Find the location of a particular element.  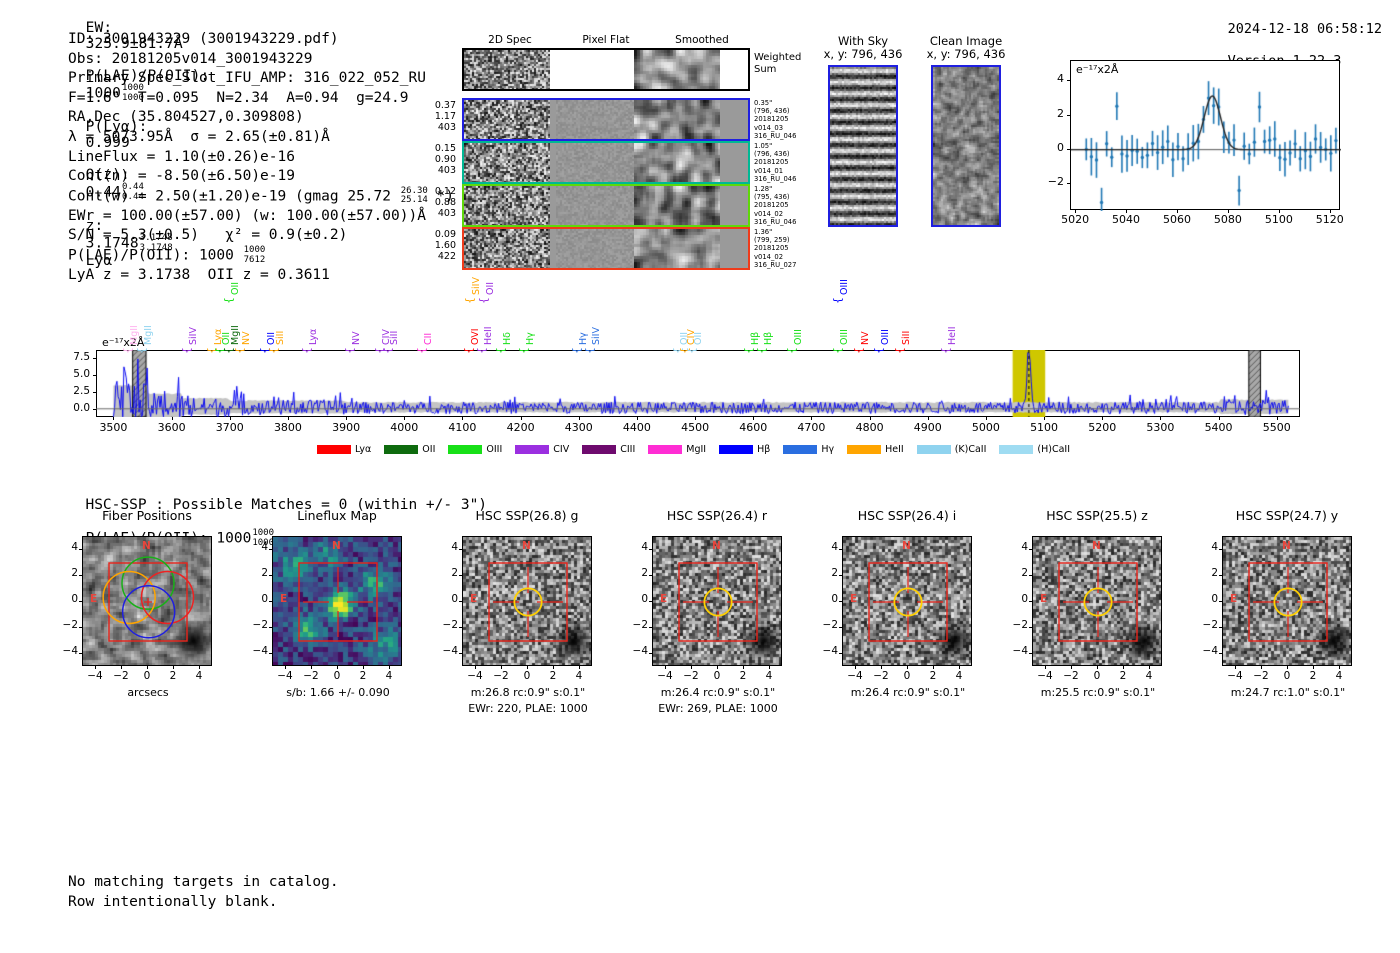

spectrum-ytick-mark is located at coordinates (94, 409).